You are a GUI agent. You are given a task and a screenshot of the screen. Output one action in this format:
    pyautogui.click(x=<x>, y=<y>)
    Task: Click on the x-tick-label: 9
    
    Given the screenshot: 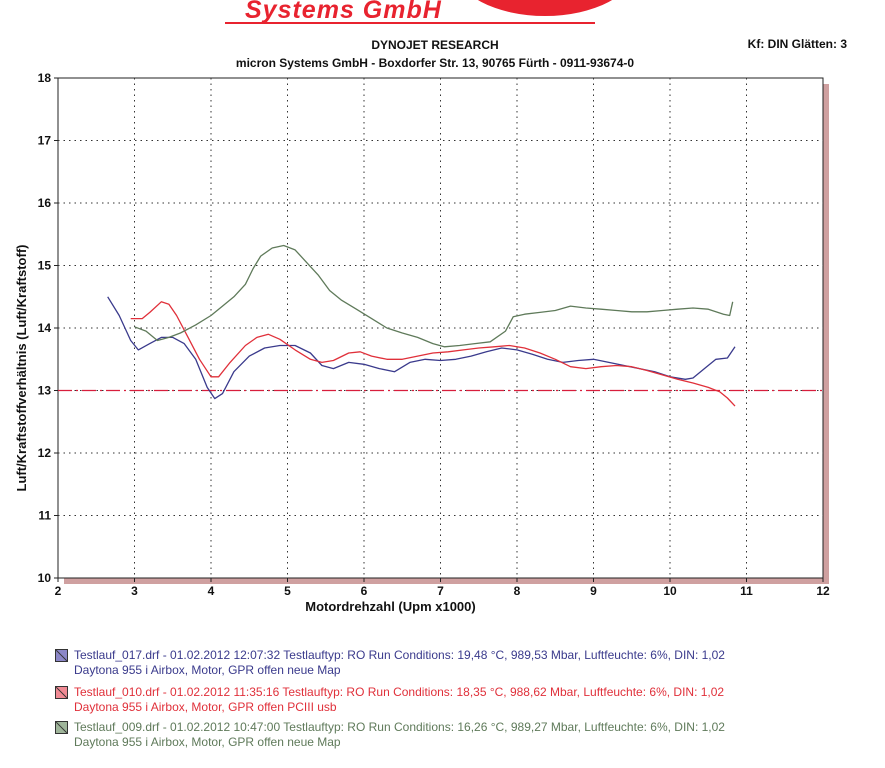 What is the action you would take?
    pyautogui.click(x=593, y=591)
    